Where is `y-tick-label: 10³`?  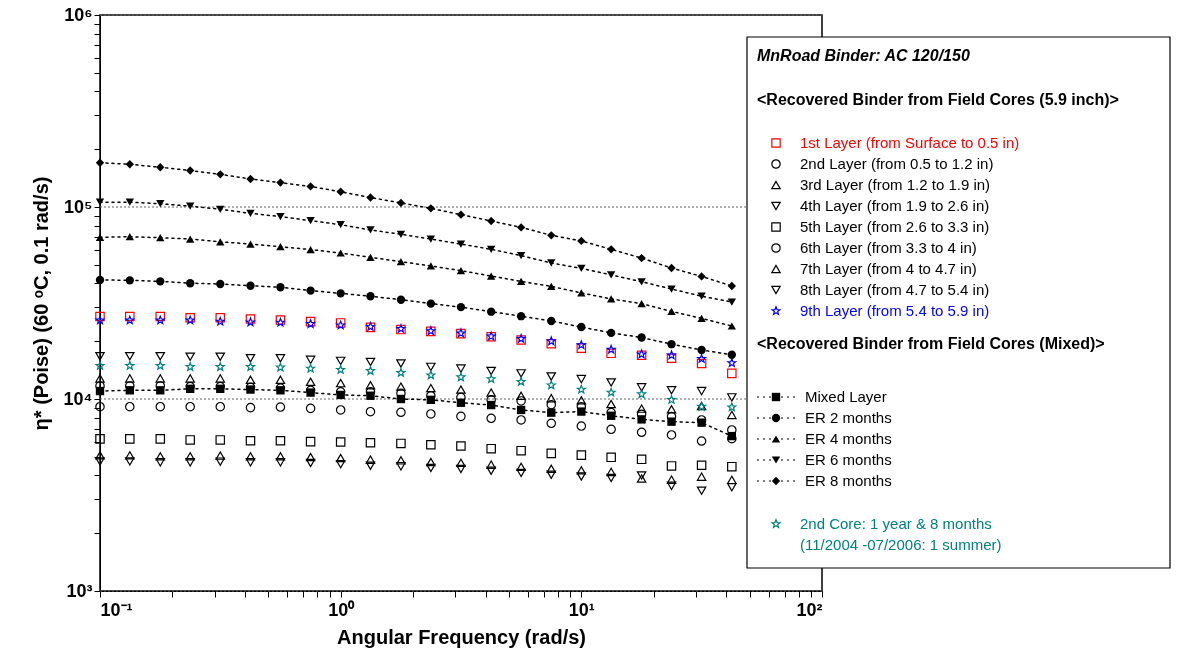
y-tick-label: 10³ is located at coordinates (79, 590).